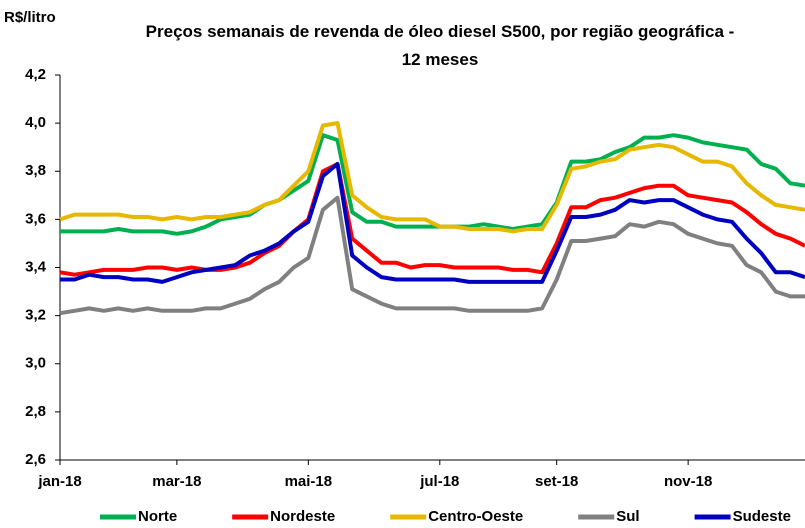 The height and width of the screenshot is (528, 805). Describe the element at coordinates (35, 363) in the screenshot. I see `y-tick-label: 3,0` at that location.